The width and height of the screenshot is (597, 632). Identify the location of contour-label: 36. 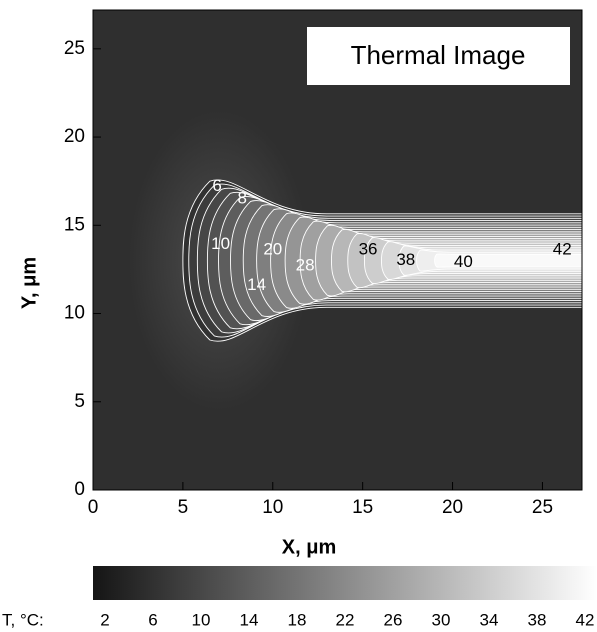
(368, 248).